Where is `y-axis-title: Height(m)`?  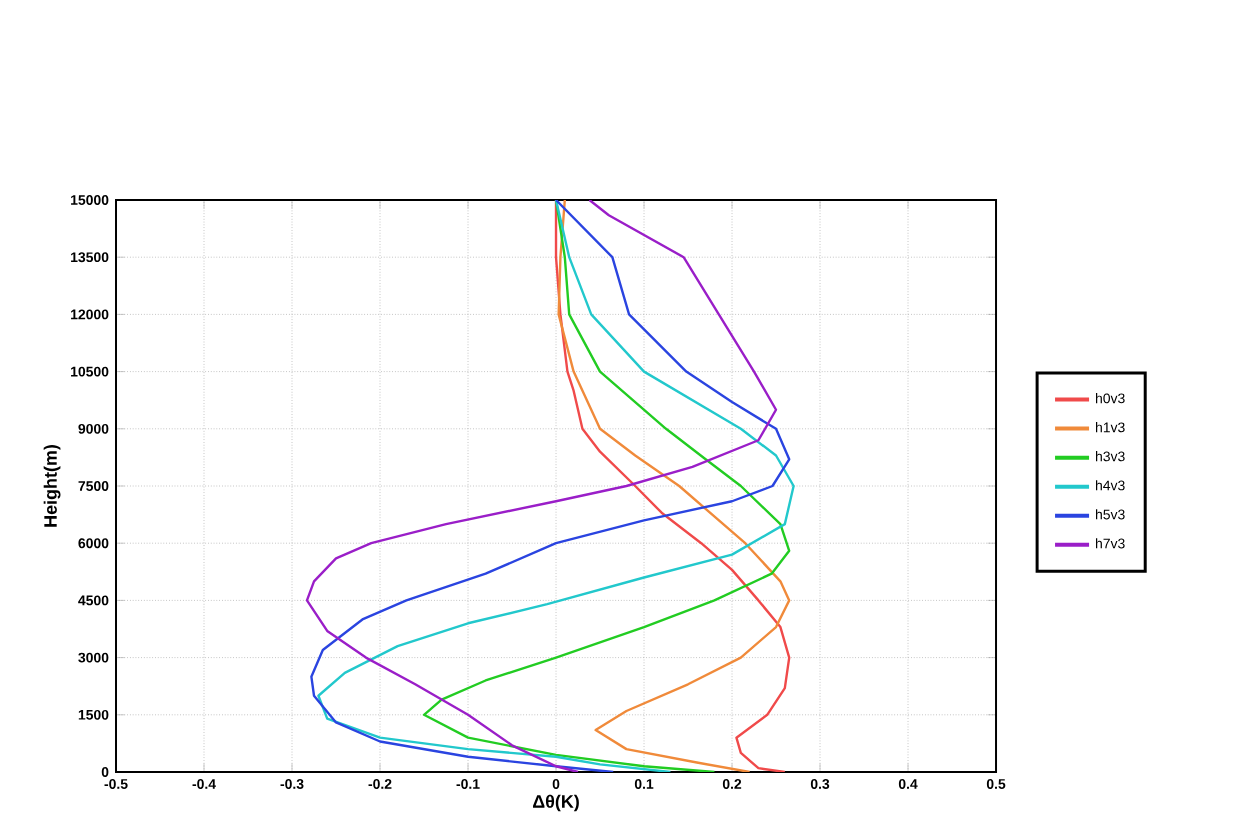 y-axis-title: Height(m) is located at coordinates (52, 486).